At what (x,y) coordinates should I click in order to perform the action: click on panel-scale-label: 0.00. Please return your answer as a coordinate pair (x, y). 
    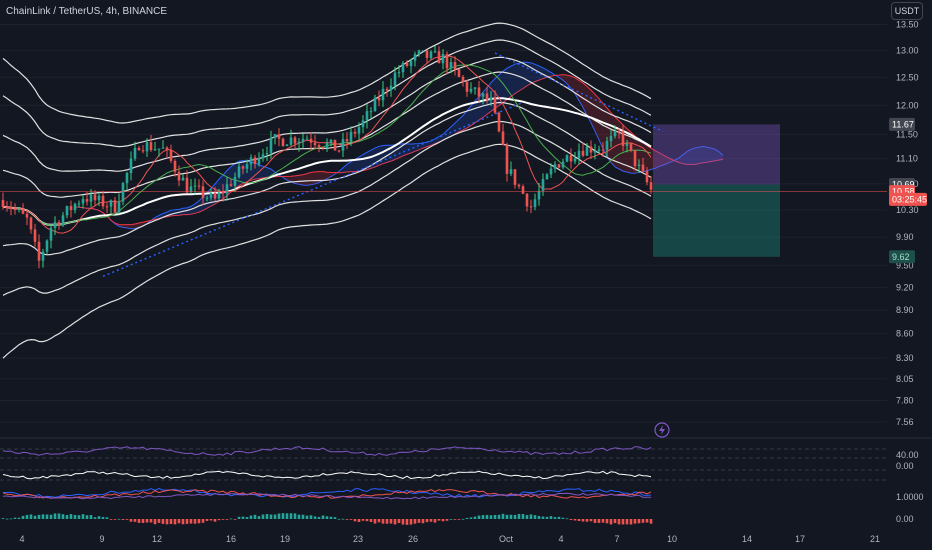
    Looking at the image, I should click on (905, 519).